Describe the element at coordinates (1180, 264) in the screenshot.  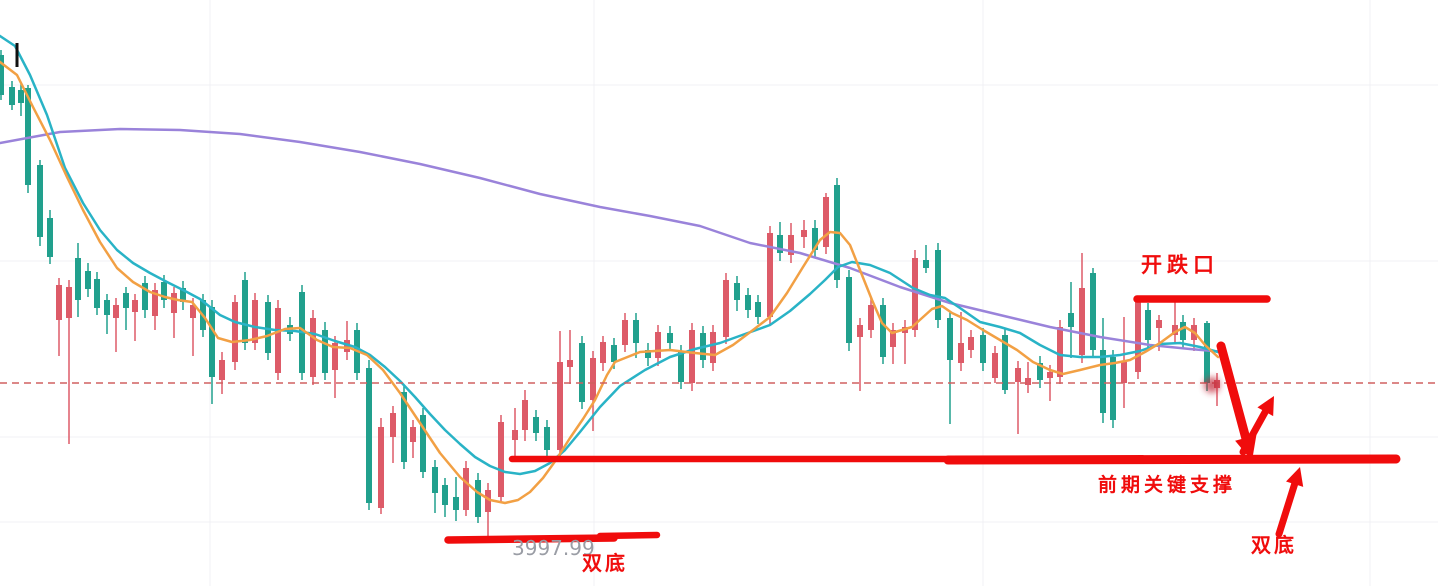
I see `gap-annotation-label: 开跌口` at that location.